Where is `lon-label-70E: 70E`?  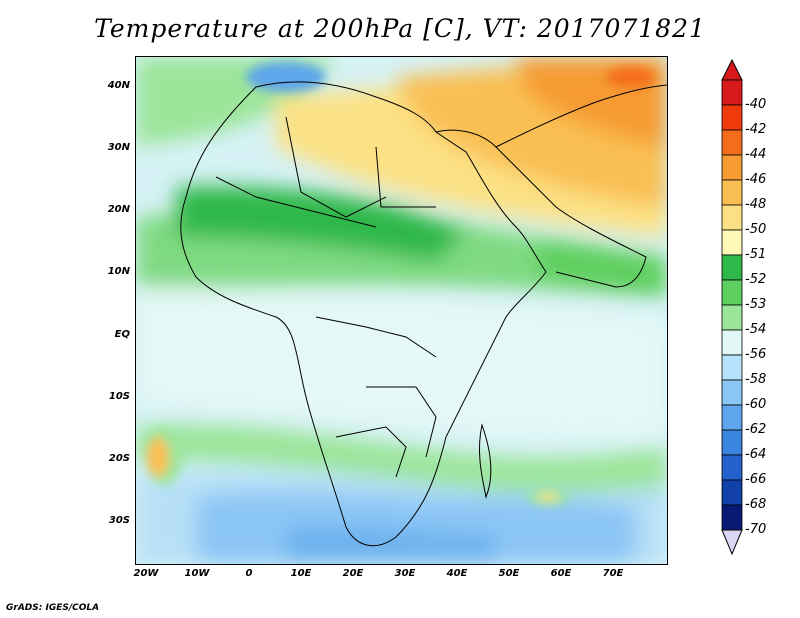
lon-label-70E: 70E is located at coordinates (613, 573).